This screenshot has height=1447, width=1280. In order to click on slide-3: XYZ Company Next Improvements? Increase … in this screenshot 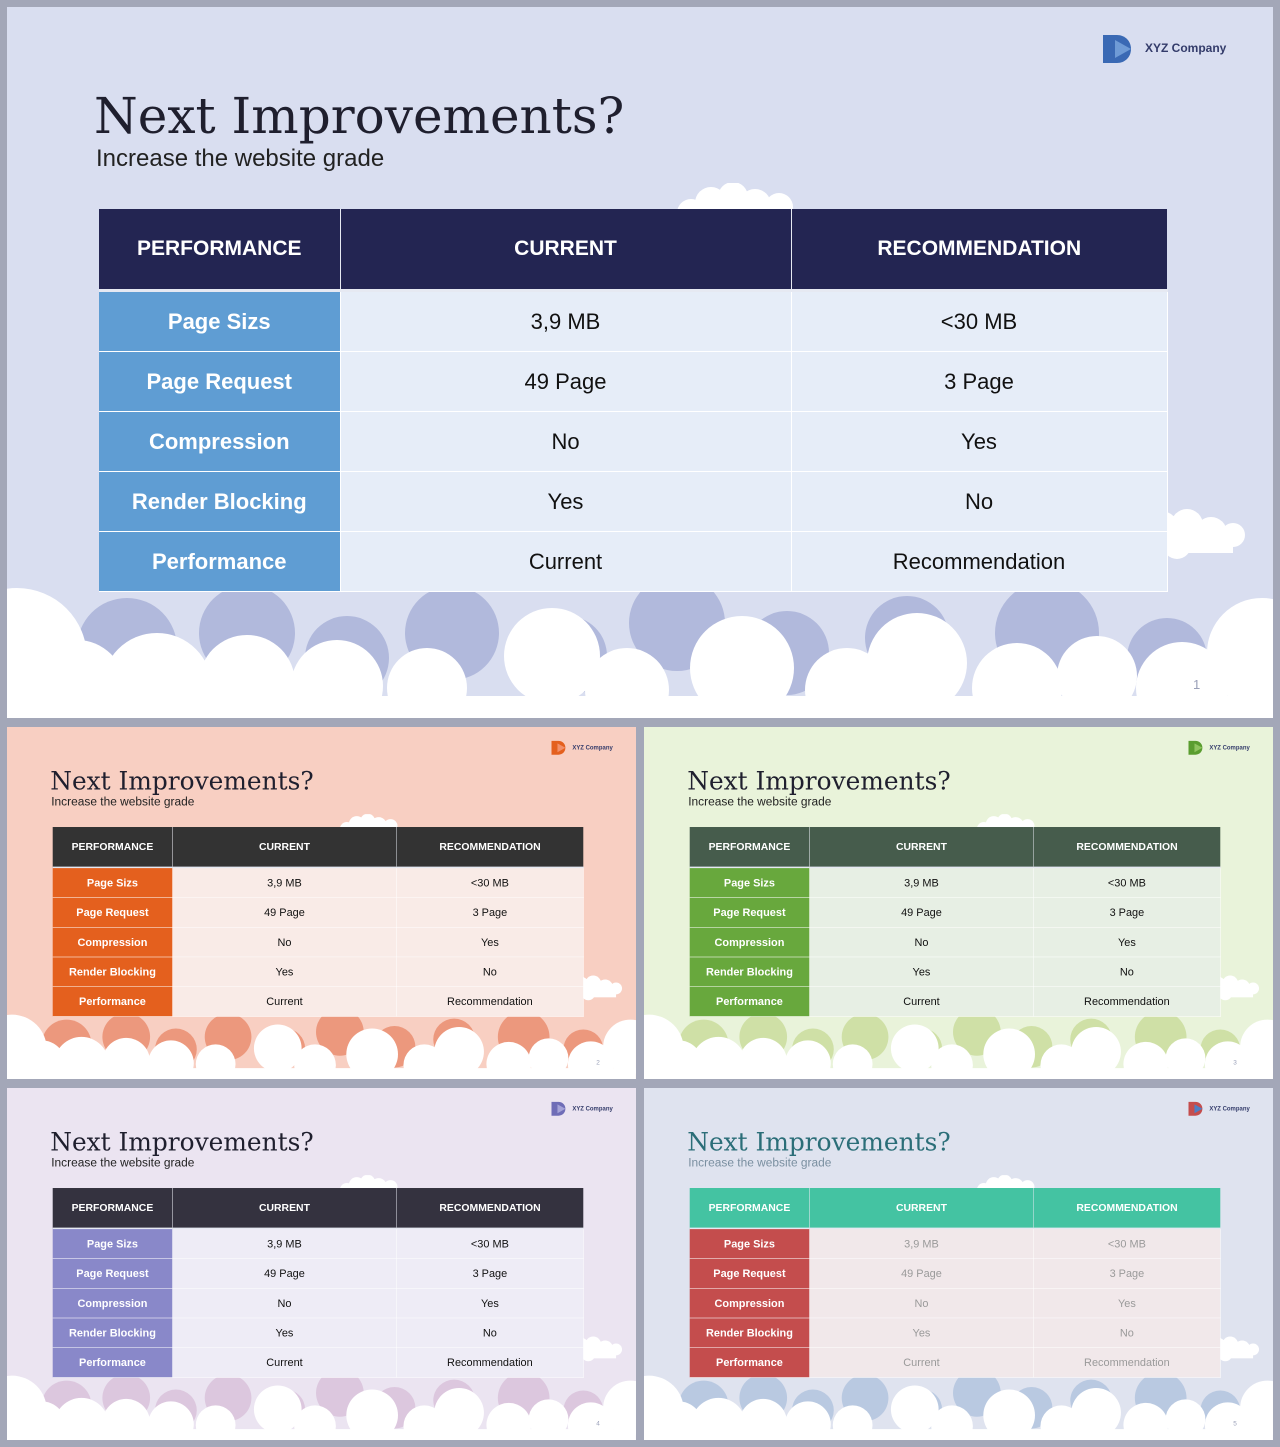, I will do `click(958, 903)`.